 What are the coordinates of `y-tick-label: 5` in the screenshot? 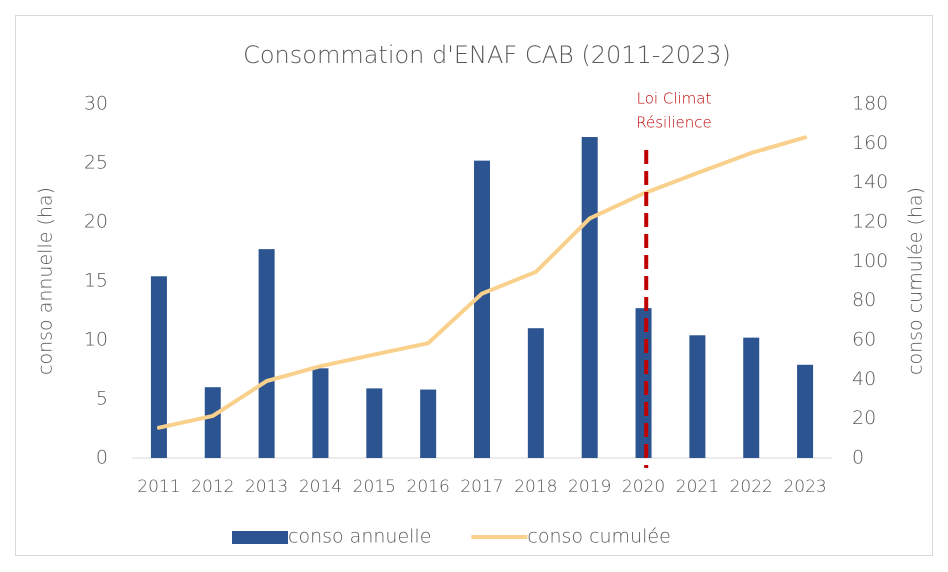 It's located at (102, 399).